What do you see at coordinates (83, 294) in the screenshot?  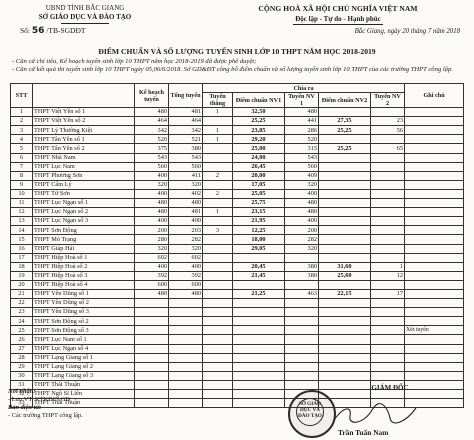 I see `row-school: THPT Yên Dũng số 1` at bounding box center [83, 294].